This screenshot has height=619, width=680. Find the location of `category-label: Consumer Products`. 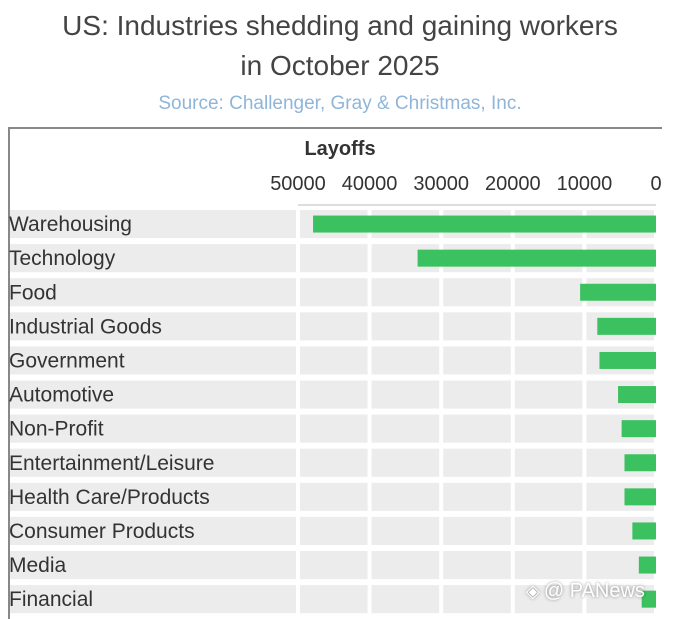

category-label: Consumer Products is located at coordinates (102, 531).